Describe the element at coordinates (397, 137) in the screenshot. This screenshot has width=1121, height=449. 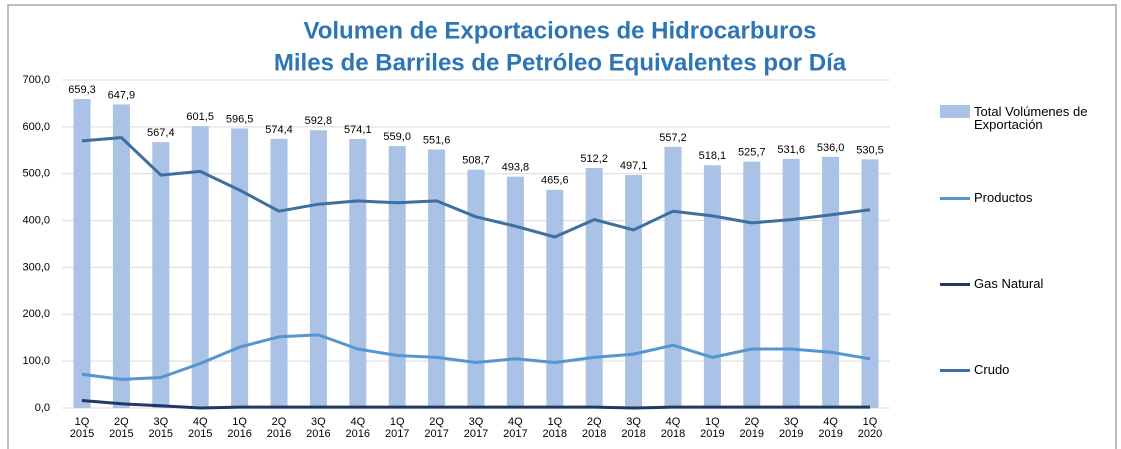
I see `data-label: 559,0` at that location.